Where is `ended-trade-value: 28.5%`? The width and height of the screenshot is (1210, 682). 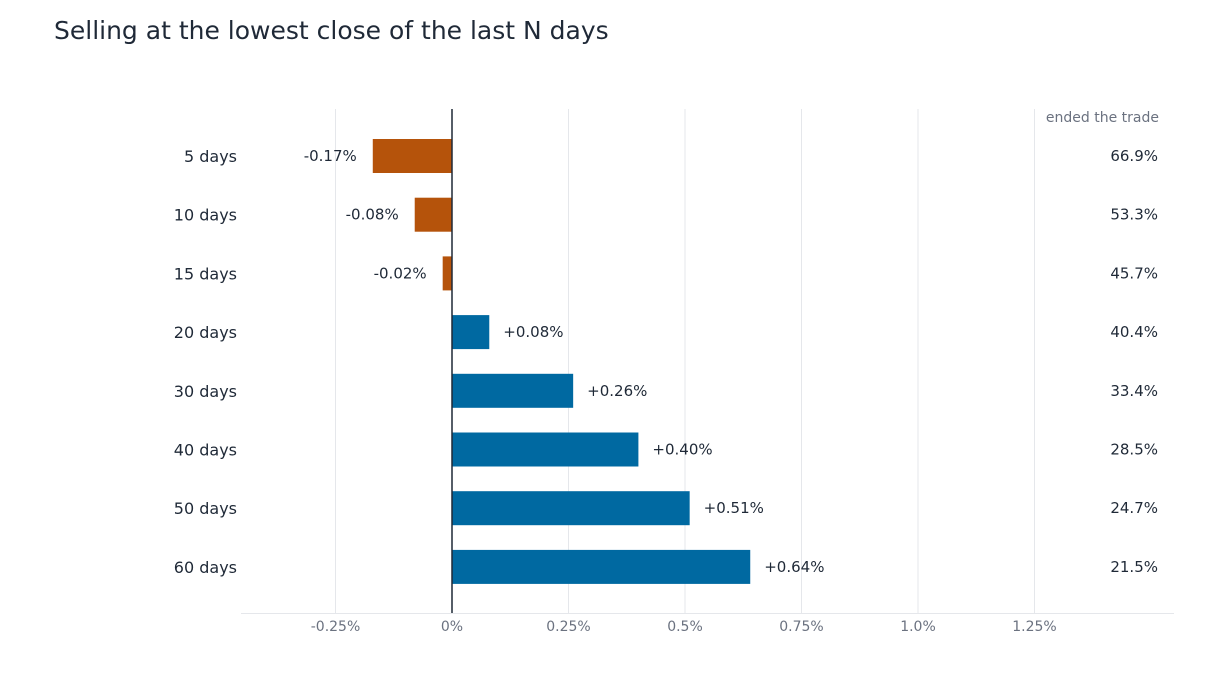 ended-trade-value: 28.5% is located at coordinates (1134, 450).